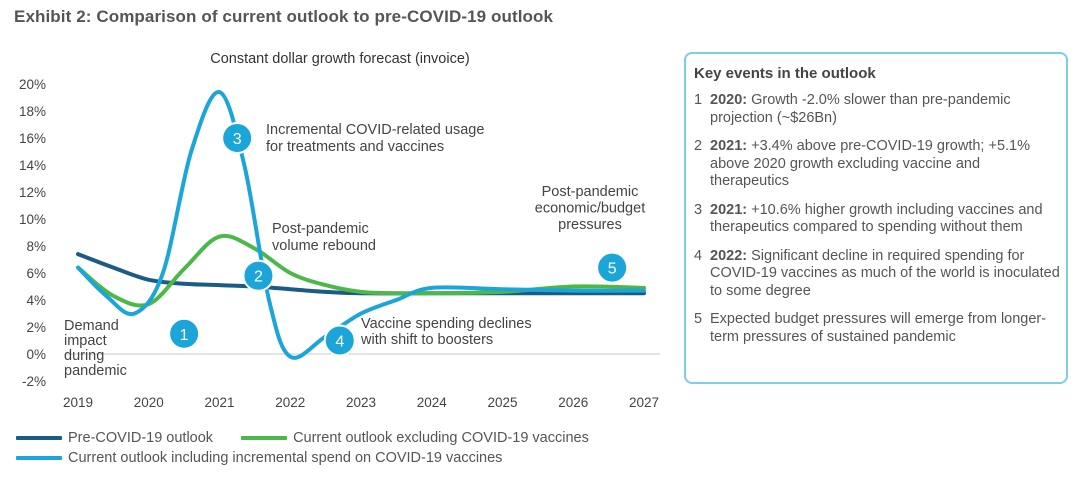 The image size is (1080, 481). Describe the element at coordinates (502, 402) in the screenshot. I see `x-tick-label: 2025` at that location.